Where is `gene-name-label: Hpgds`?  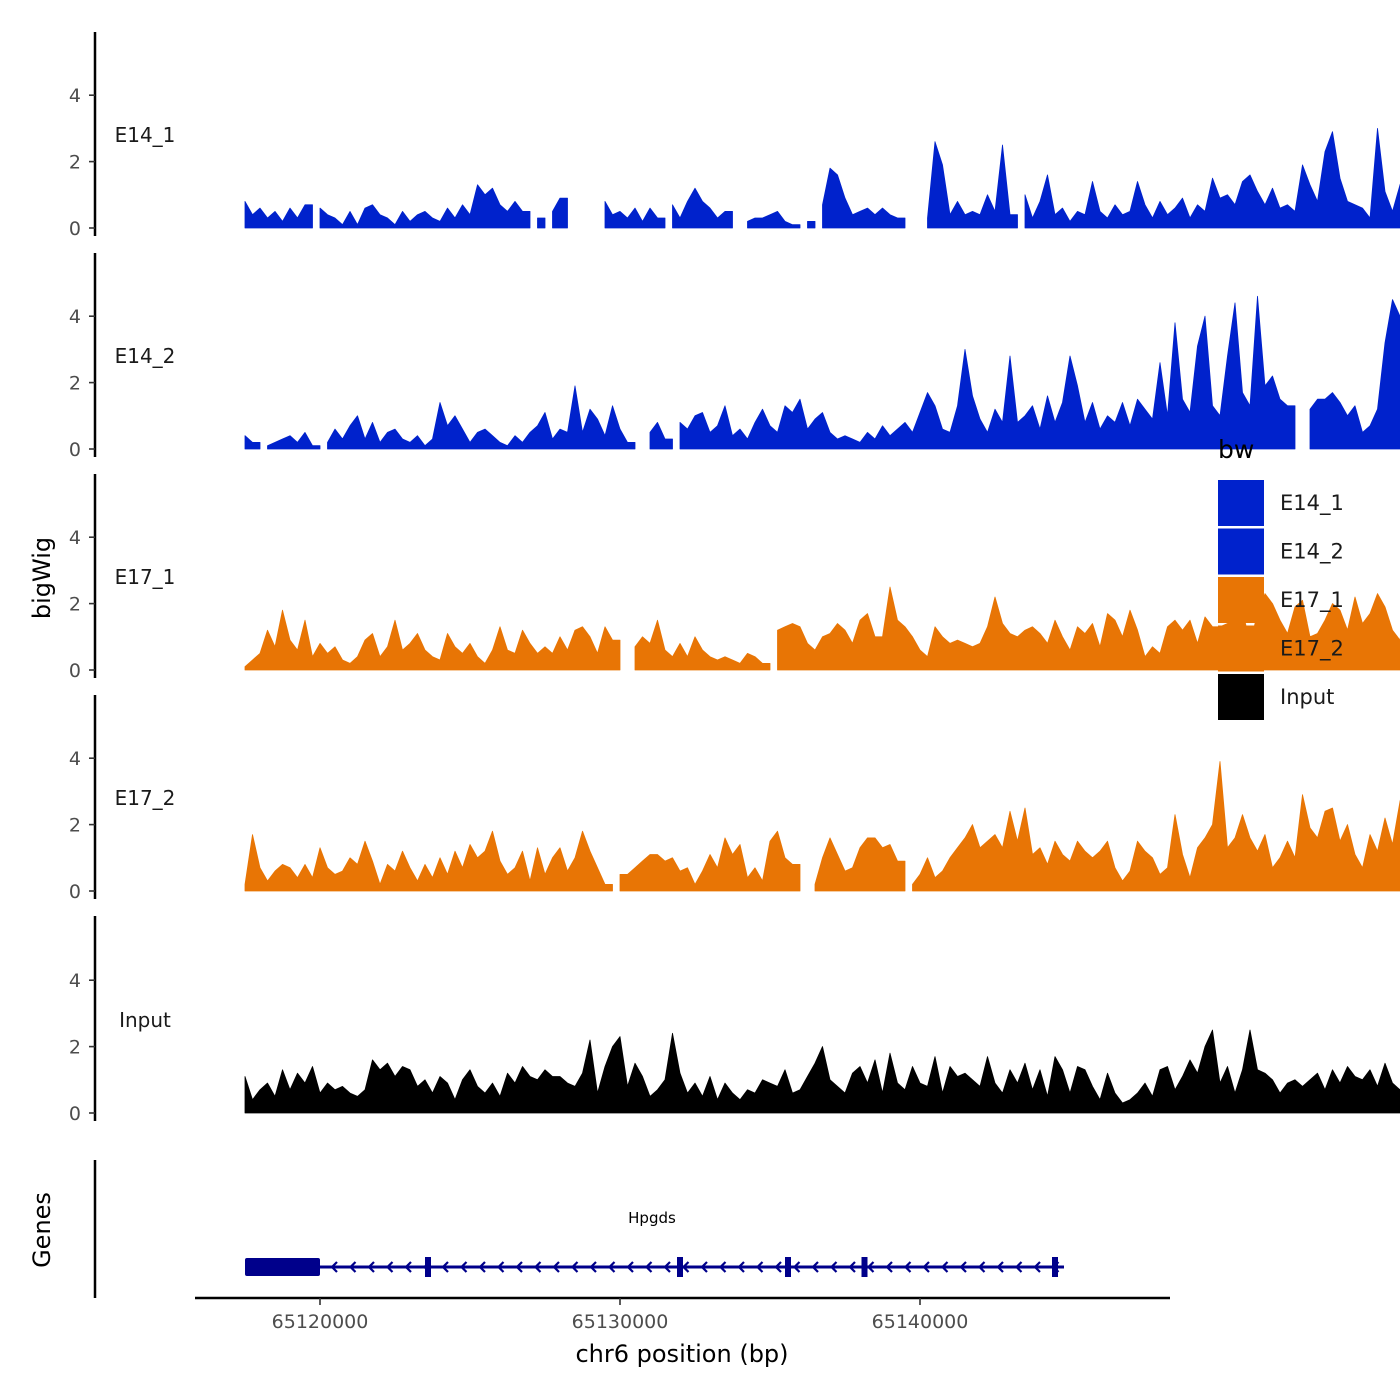
gene-name-label: Hpgds is located at coordinates (652, 1218).